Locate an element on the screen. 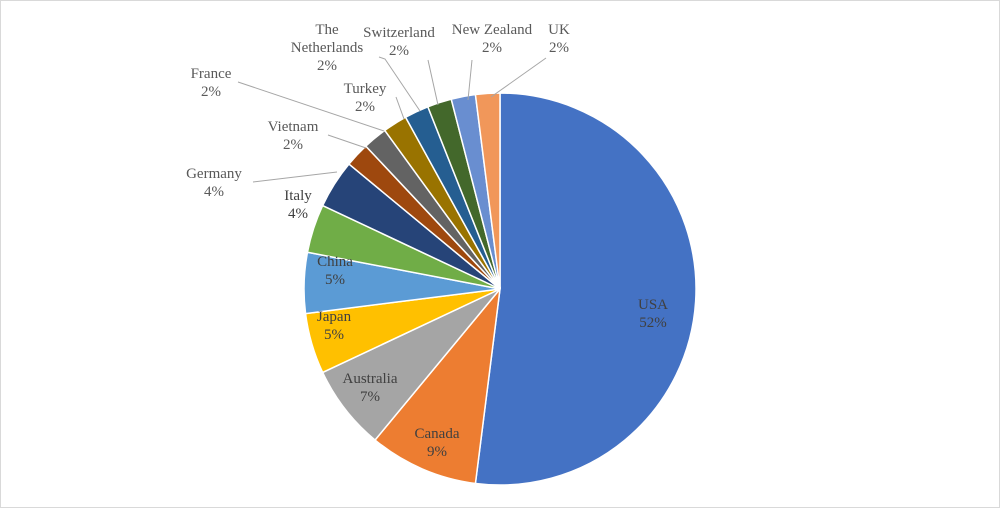 This screenshot has height=509, width=1000. leader-line-switzerland is located at coordinates (433, 82).